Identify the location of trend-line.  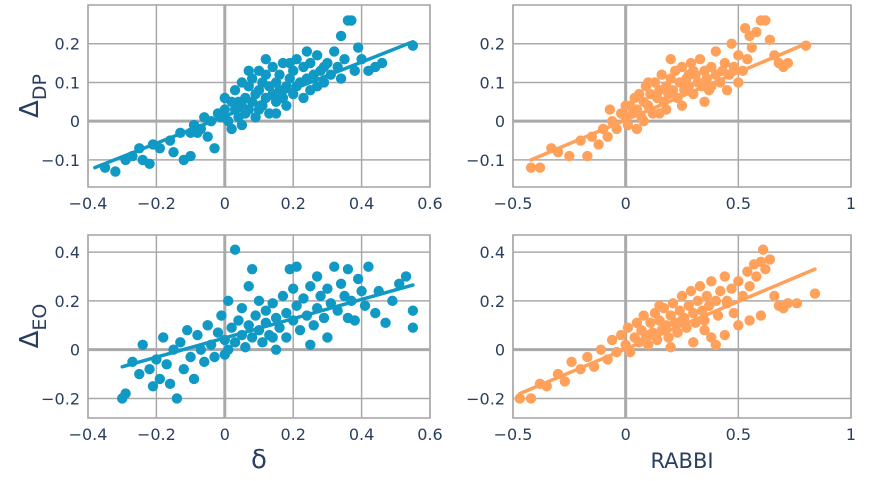
(667, 331).